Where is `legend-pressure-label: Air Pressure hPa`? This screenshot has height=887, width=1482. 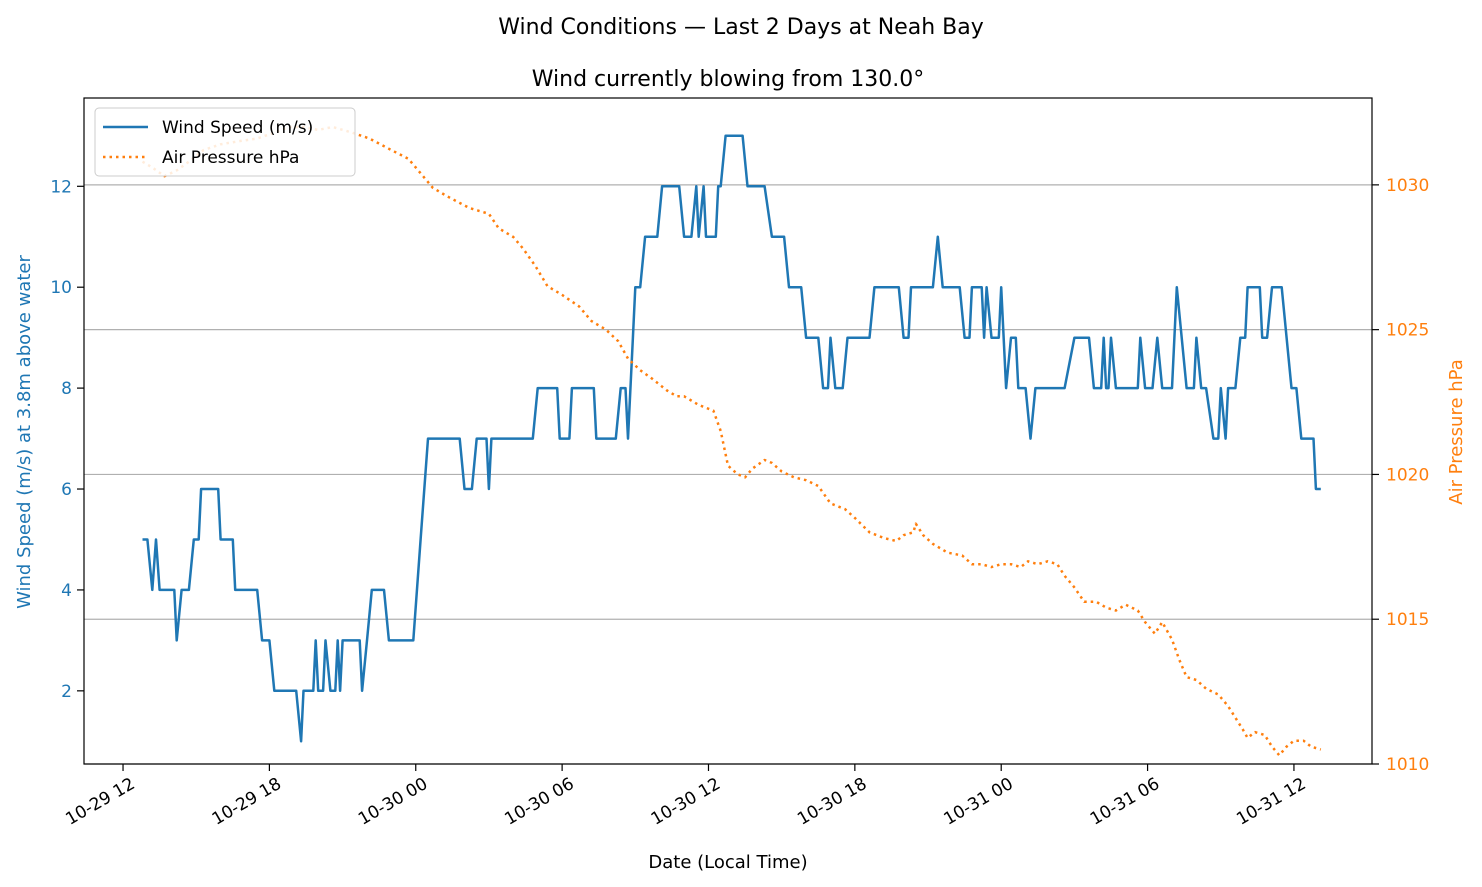
legend-pressure-label: Air Pressure hPa is located at coordinates (230, 158).